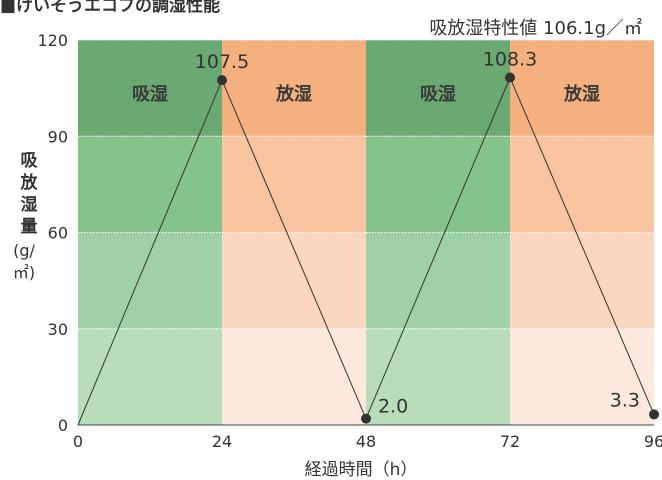  I want to click on y-tick-label: 30, so click(58, 329).